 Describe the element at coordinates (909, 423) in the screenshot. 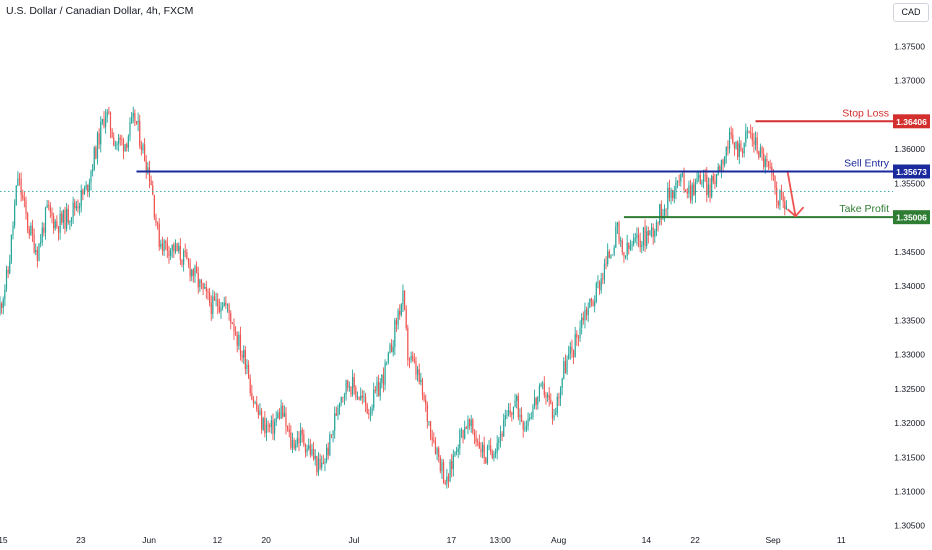

I see `y-tick-label: 1.32000` at that location.